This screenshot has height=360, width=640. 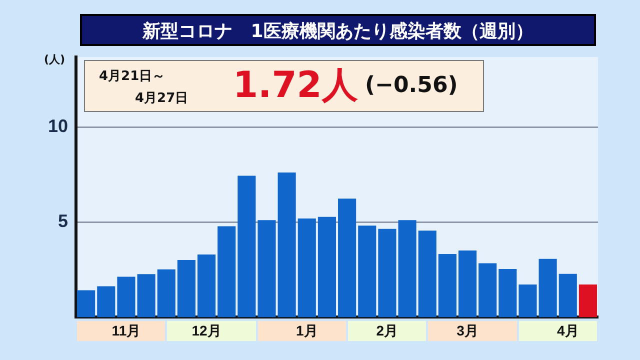 What do you see at coordinates (58, 126) in the screenshot?
I see `y-tick-label: 10` at bounding box center [58, 126].